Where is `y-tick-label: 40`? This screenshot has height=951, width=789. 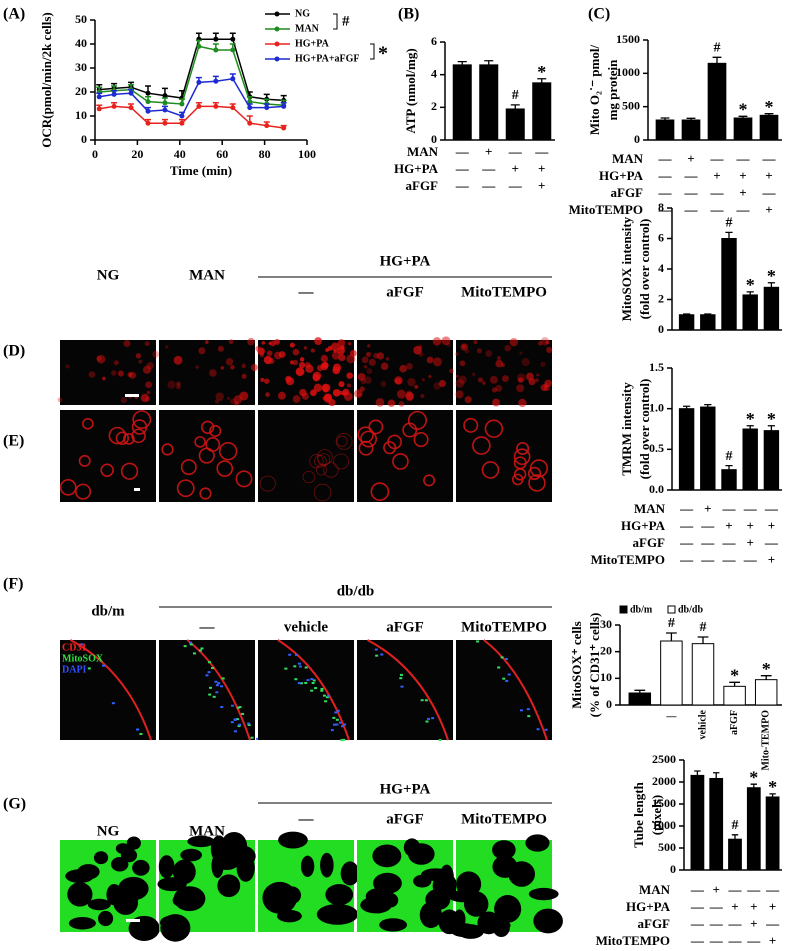 y-tick-label: 40 is located at coordinates (81, 43).